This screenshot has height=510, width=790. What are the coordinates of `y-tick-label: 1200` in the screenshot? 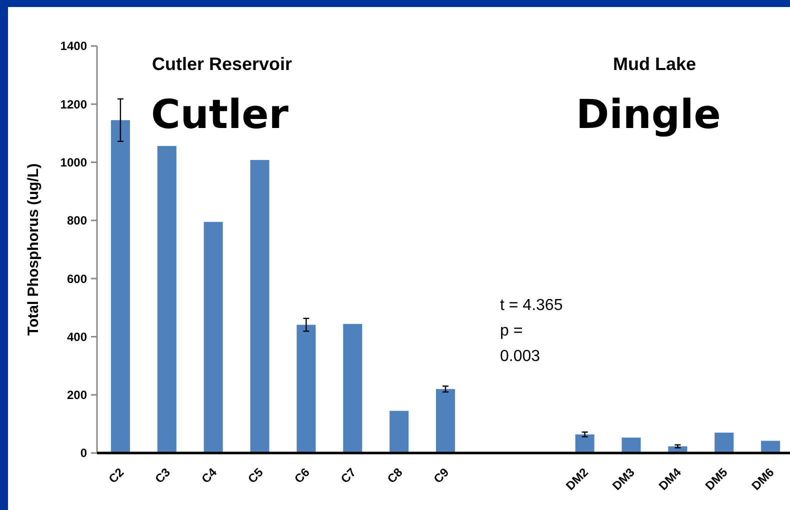 It's located at (74, 104).